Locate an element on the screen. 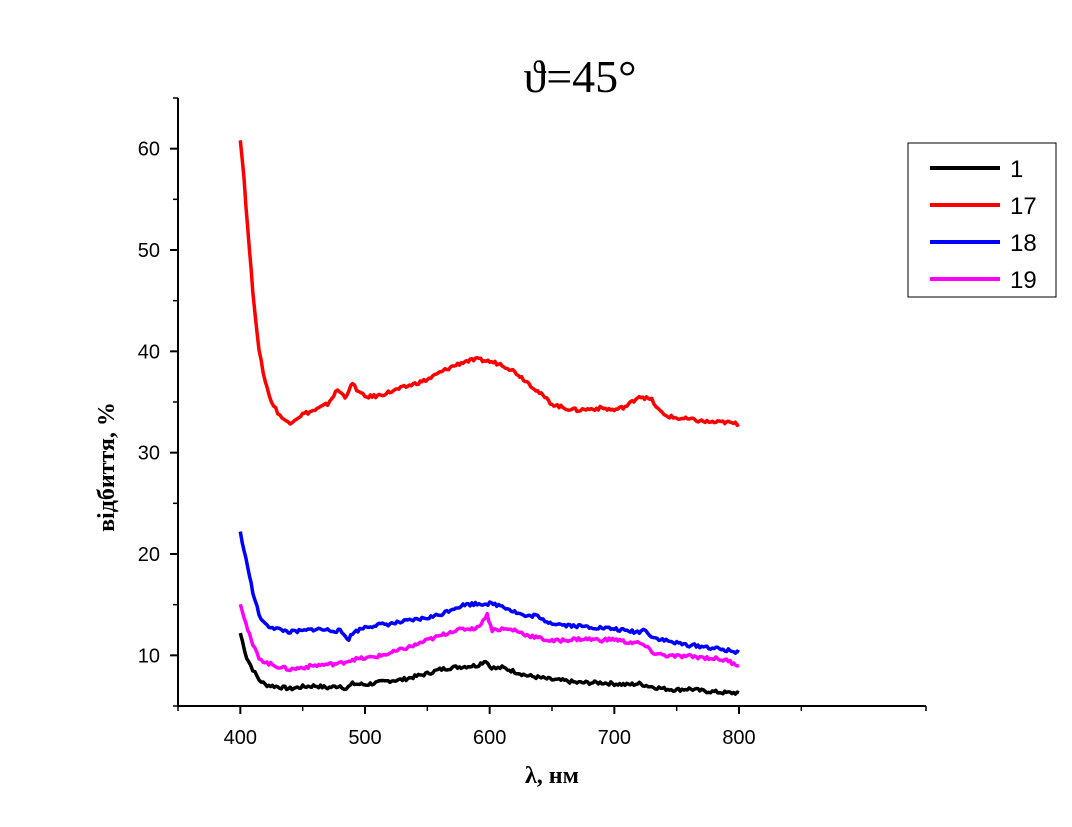 Image resolution: width=1072 pixels, height=827 pixels. y-tick-label: 10 is located at coordinates (149, 656).